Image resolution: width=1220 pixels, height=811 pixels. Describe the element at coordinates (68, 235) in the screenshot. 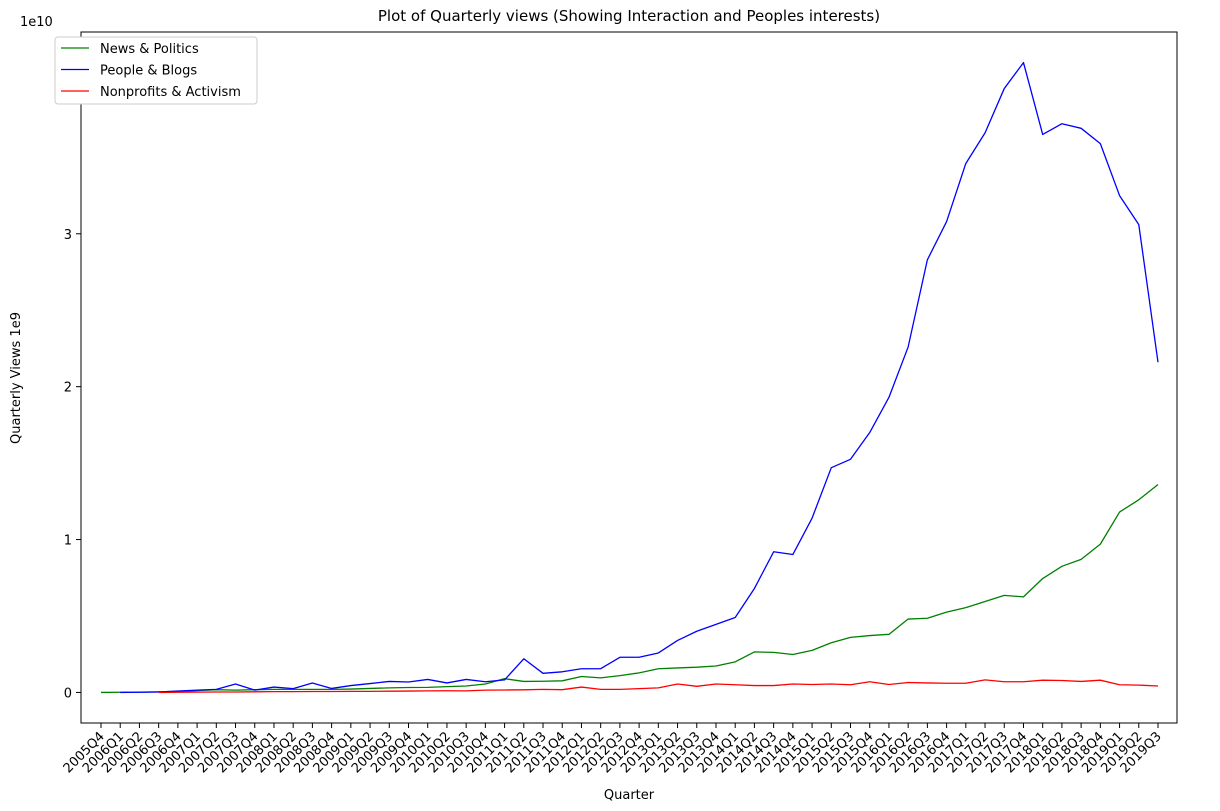

I see `y-tick-label: 3` at that location.